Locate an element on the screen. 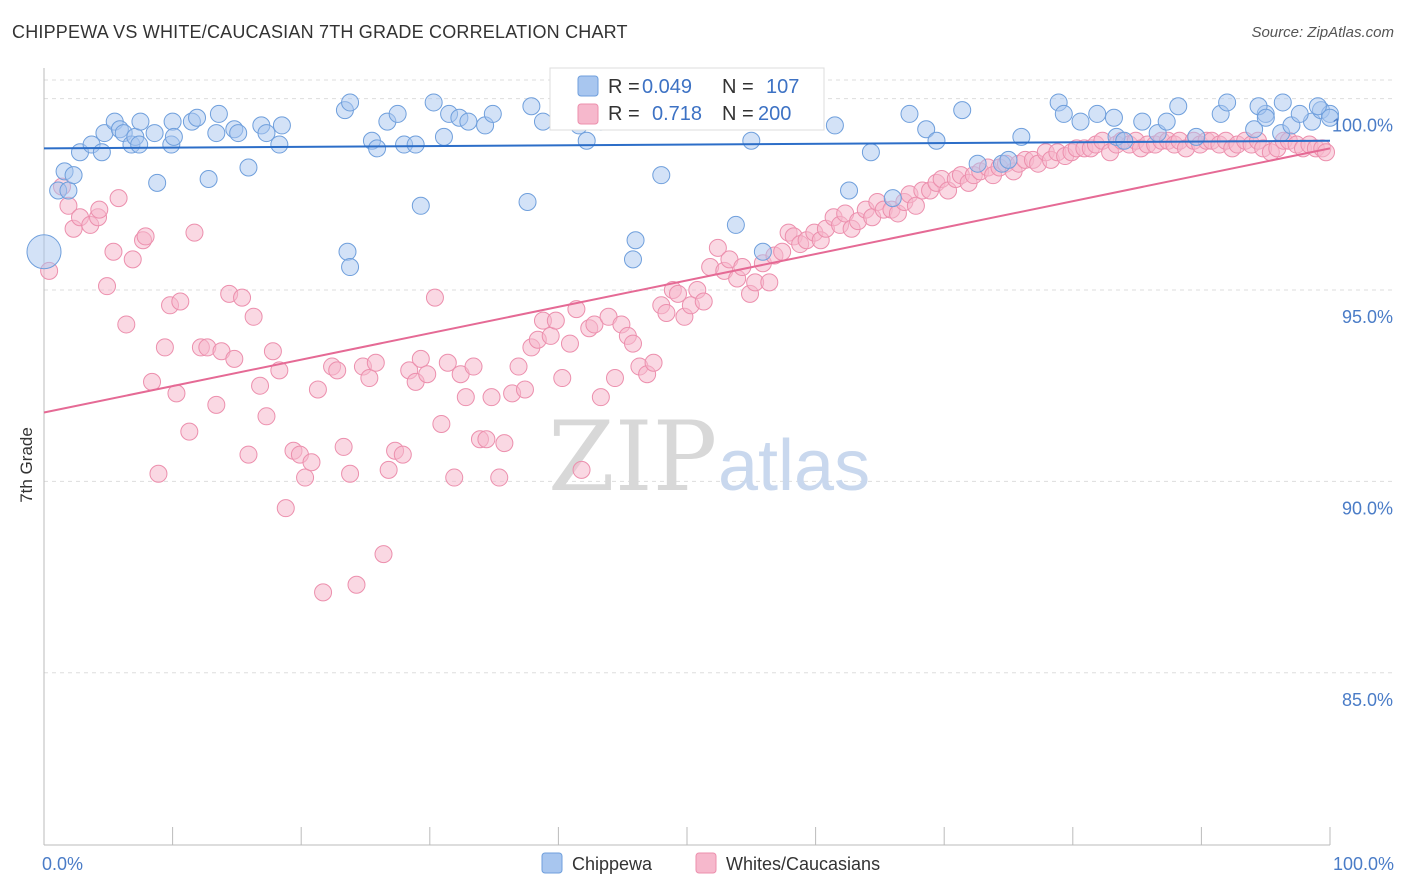 Image resolution: width=1406 pixels, height=892 pixels. y-tick-label: 90.0% is located at coordinates (1367, 508).